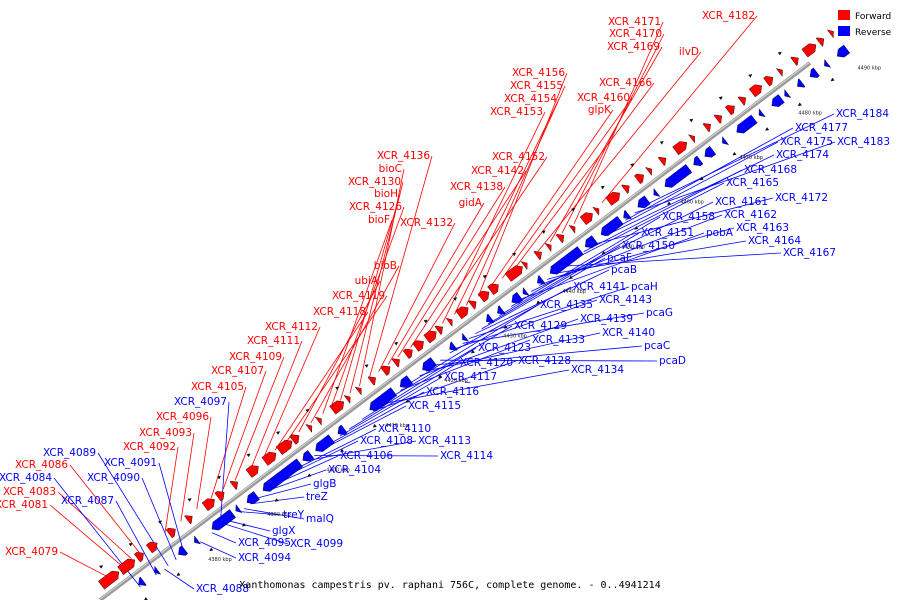 This screenshot has width=900, height=600. I want to click on forward-gene-label-12: XCR_4112, so click(291, 327).